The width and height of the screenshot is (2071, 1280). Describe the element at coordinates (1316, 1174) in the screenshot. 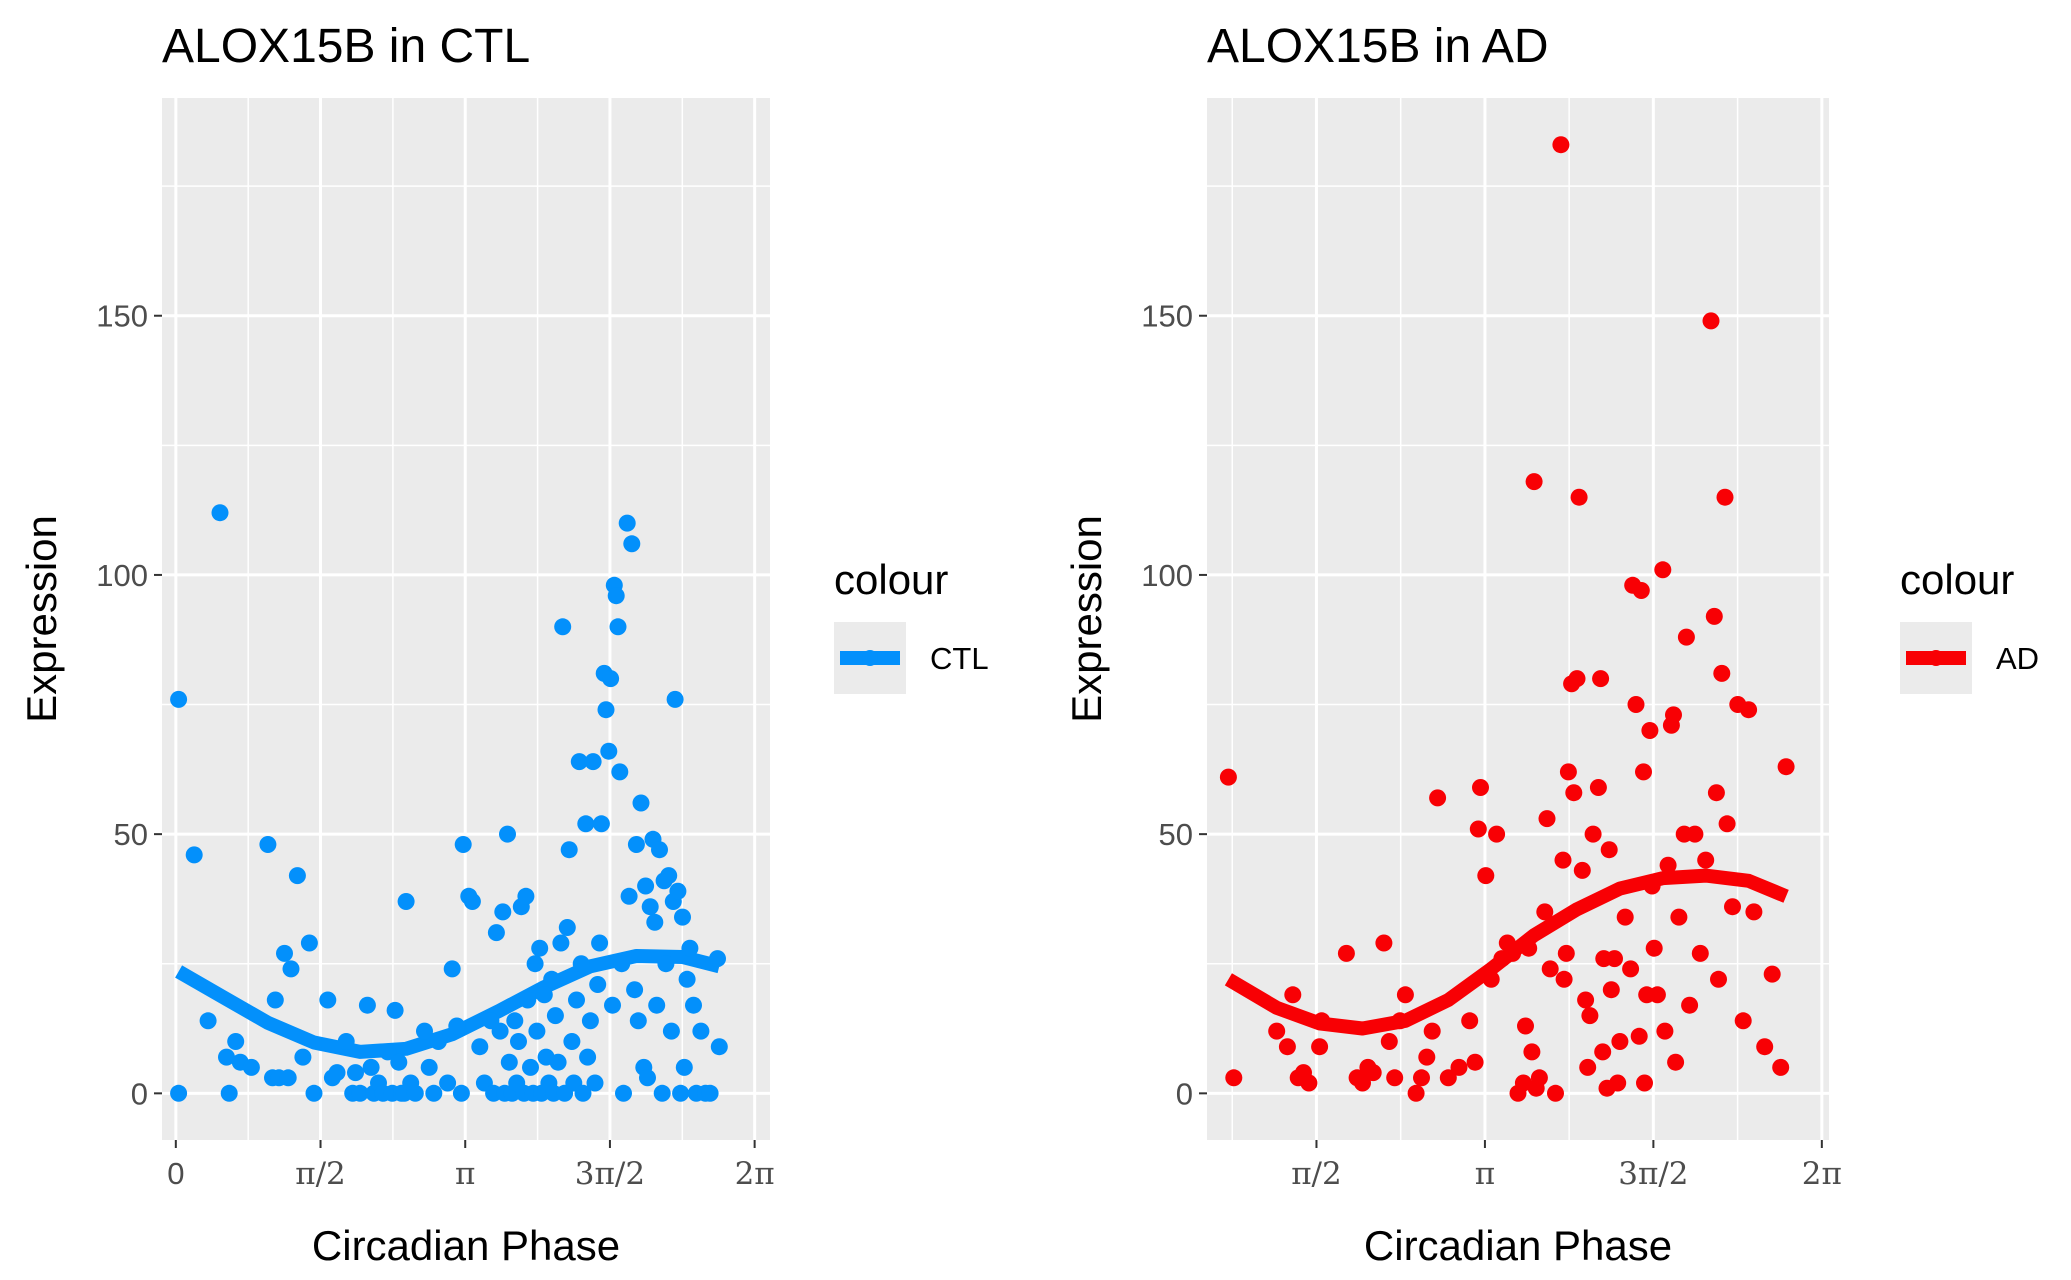

I see `ad-x-tick-label: π/2` at that location.